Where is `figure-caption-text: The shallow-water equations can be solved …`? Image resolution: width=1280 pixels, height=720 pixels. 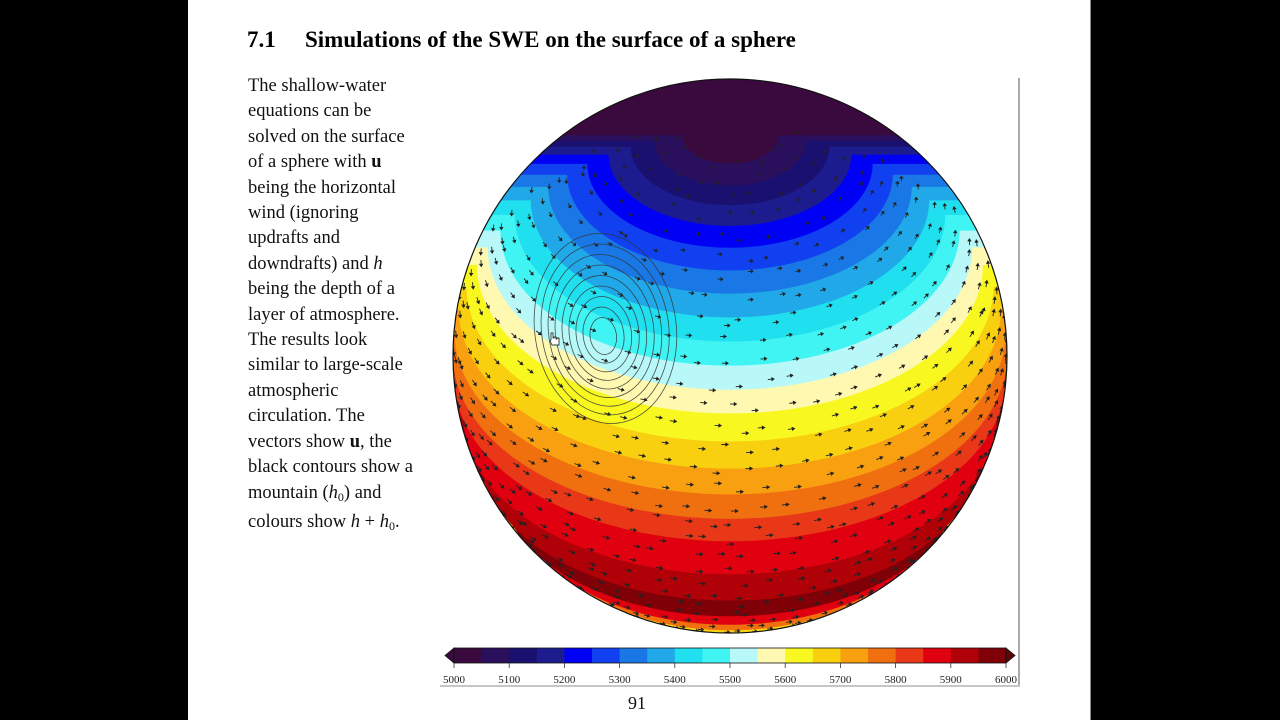
figure-caption-text: The shallow-water equations can be solved … is located at coordinates (348, 306).